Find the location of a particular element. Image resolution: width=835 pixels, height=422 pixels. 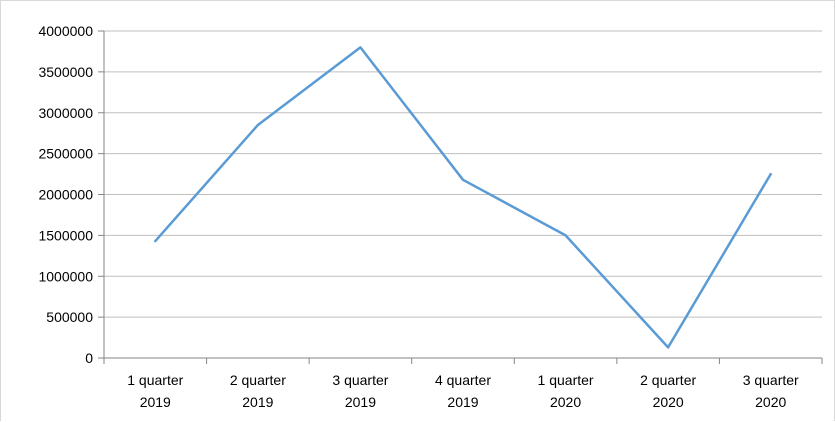

y-tick-label: 3000000 is located at coordinates (65, 113).